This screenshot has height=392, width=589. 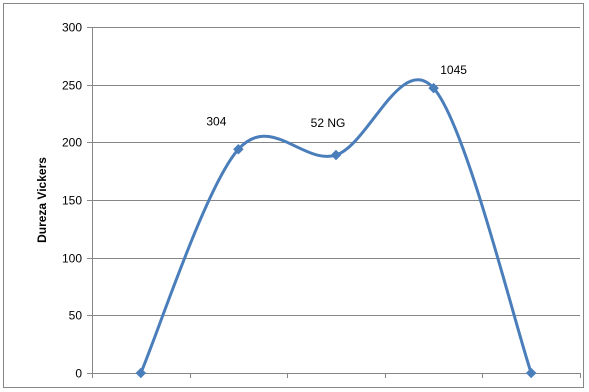 I want to click on data-label-2: 52 NG, so click(x=328, y=123).